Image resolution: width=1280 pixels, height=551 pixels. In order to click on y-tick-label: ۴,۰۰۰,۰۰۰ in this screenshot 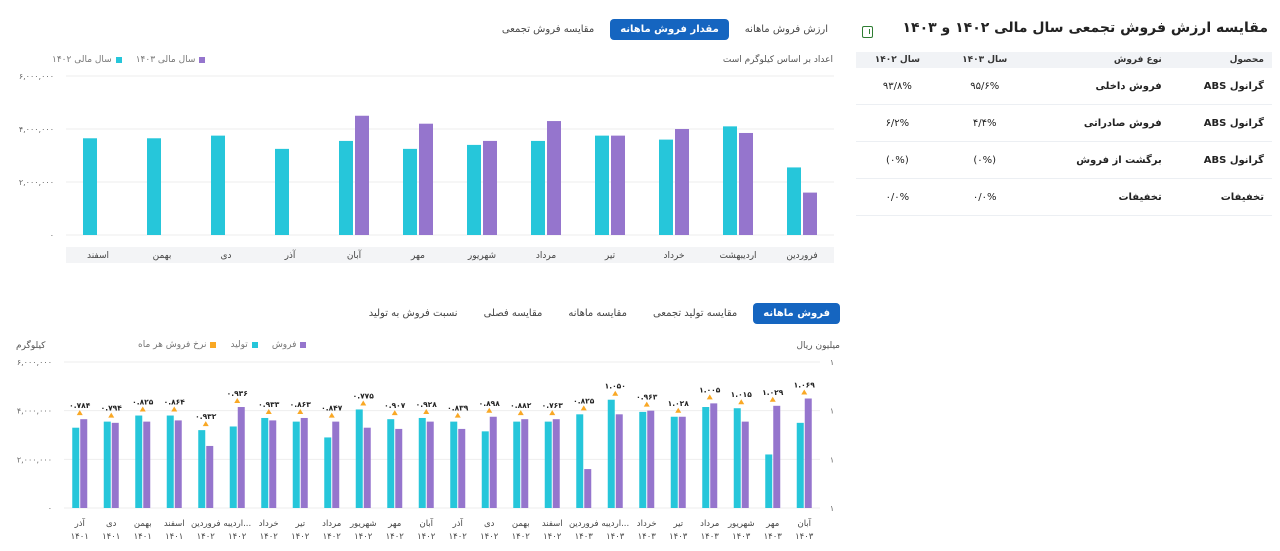, I will do `click(36, 129)`.